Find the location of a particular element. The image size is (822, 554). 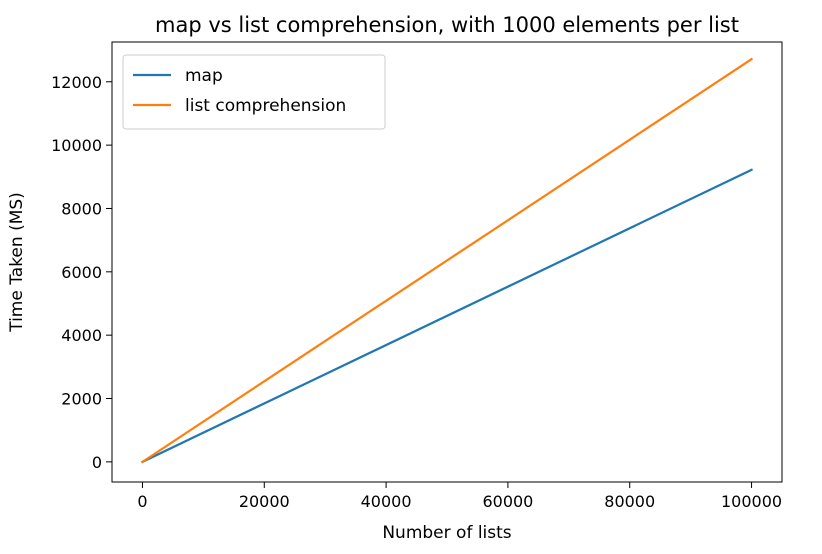

y-tick-label: 0 is located at coordinates (97, 462).